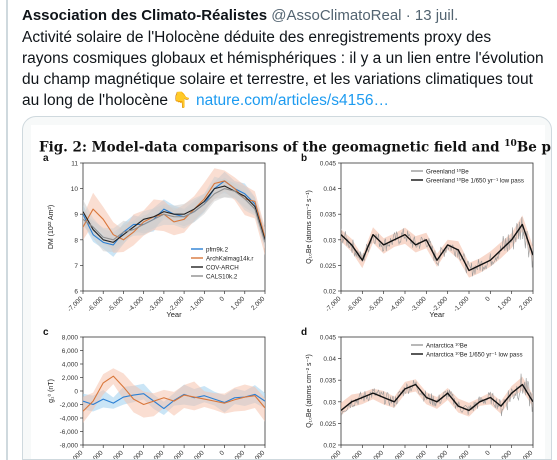 This screenshot has height=460, width=557. What do you see at coordinates (69, 405) in the screenshot?
I see `y-tick-label: -2,000` at bounding box center [69, 405].